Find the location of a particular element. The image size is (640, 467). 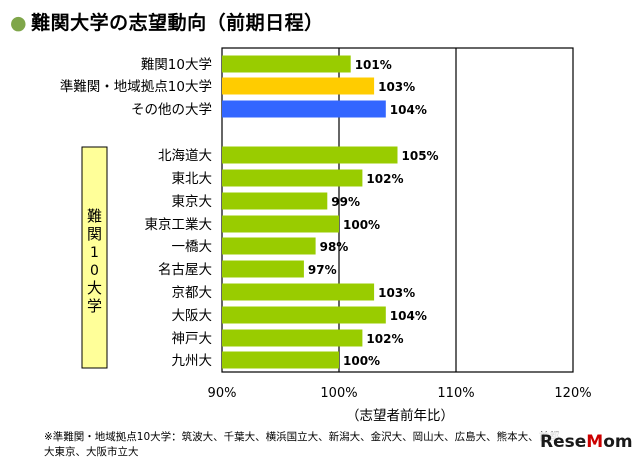

group-box: 難関 1 0大学 is located at coordinates (94, 257).